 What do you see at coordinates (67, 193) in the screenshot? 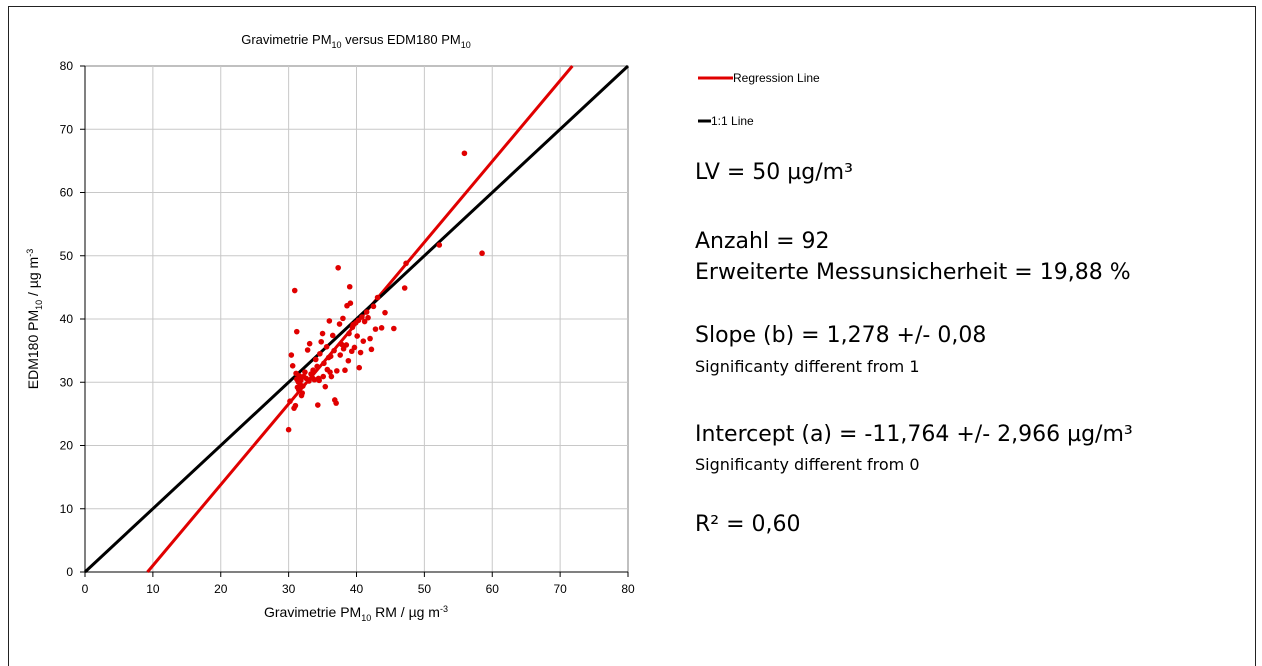
I see `y-tick-label: 60` at bounding box center [67, 193].